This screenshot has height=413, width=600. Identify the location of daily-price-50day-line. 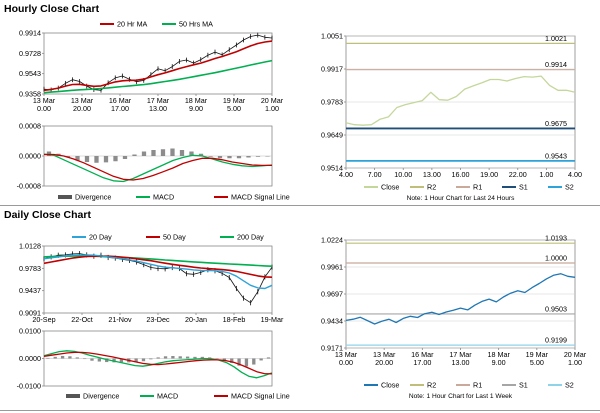
(158, 266).